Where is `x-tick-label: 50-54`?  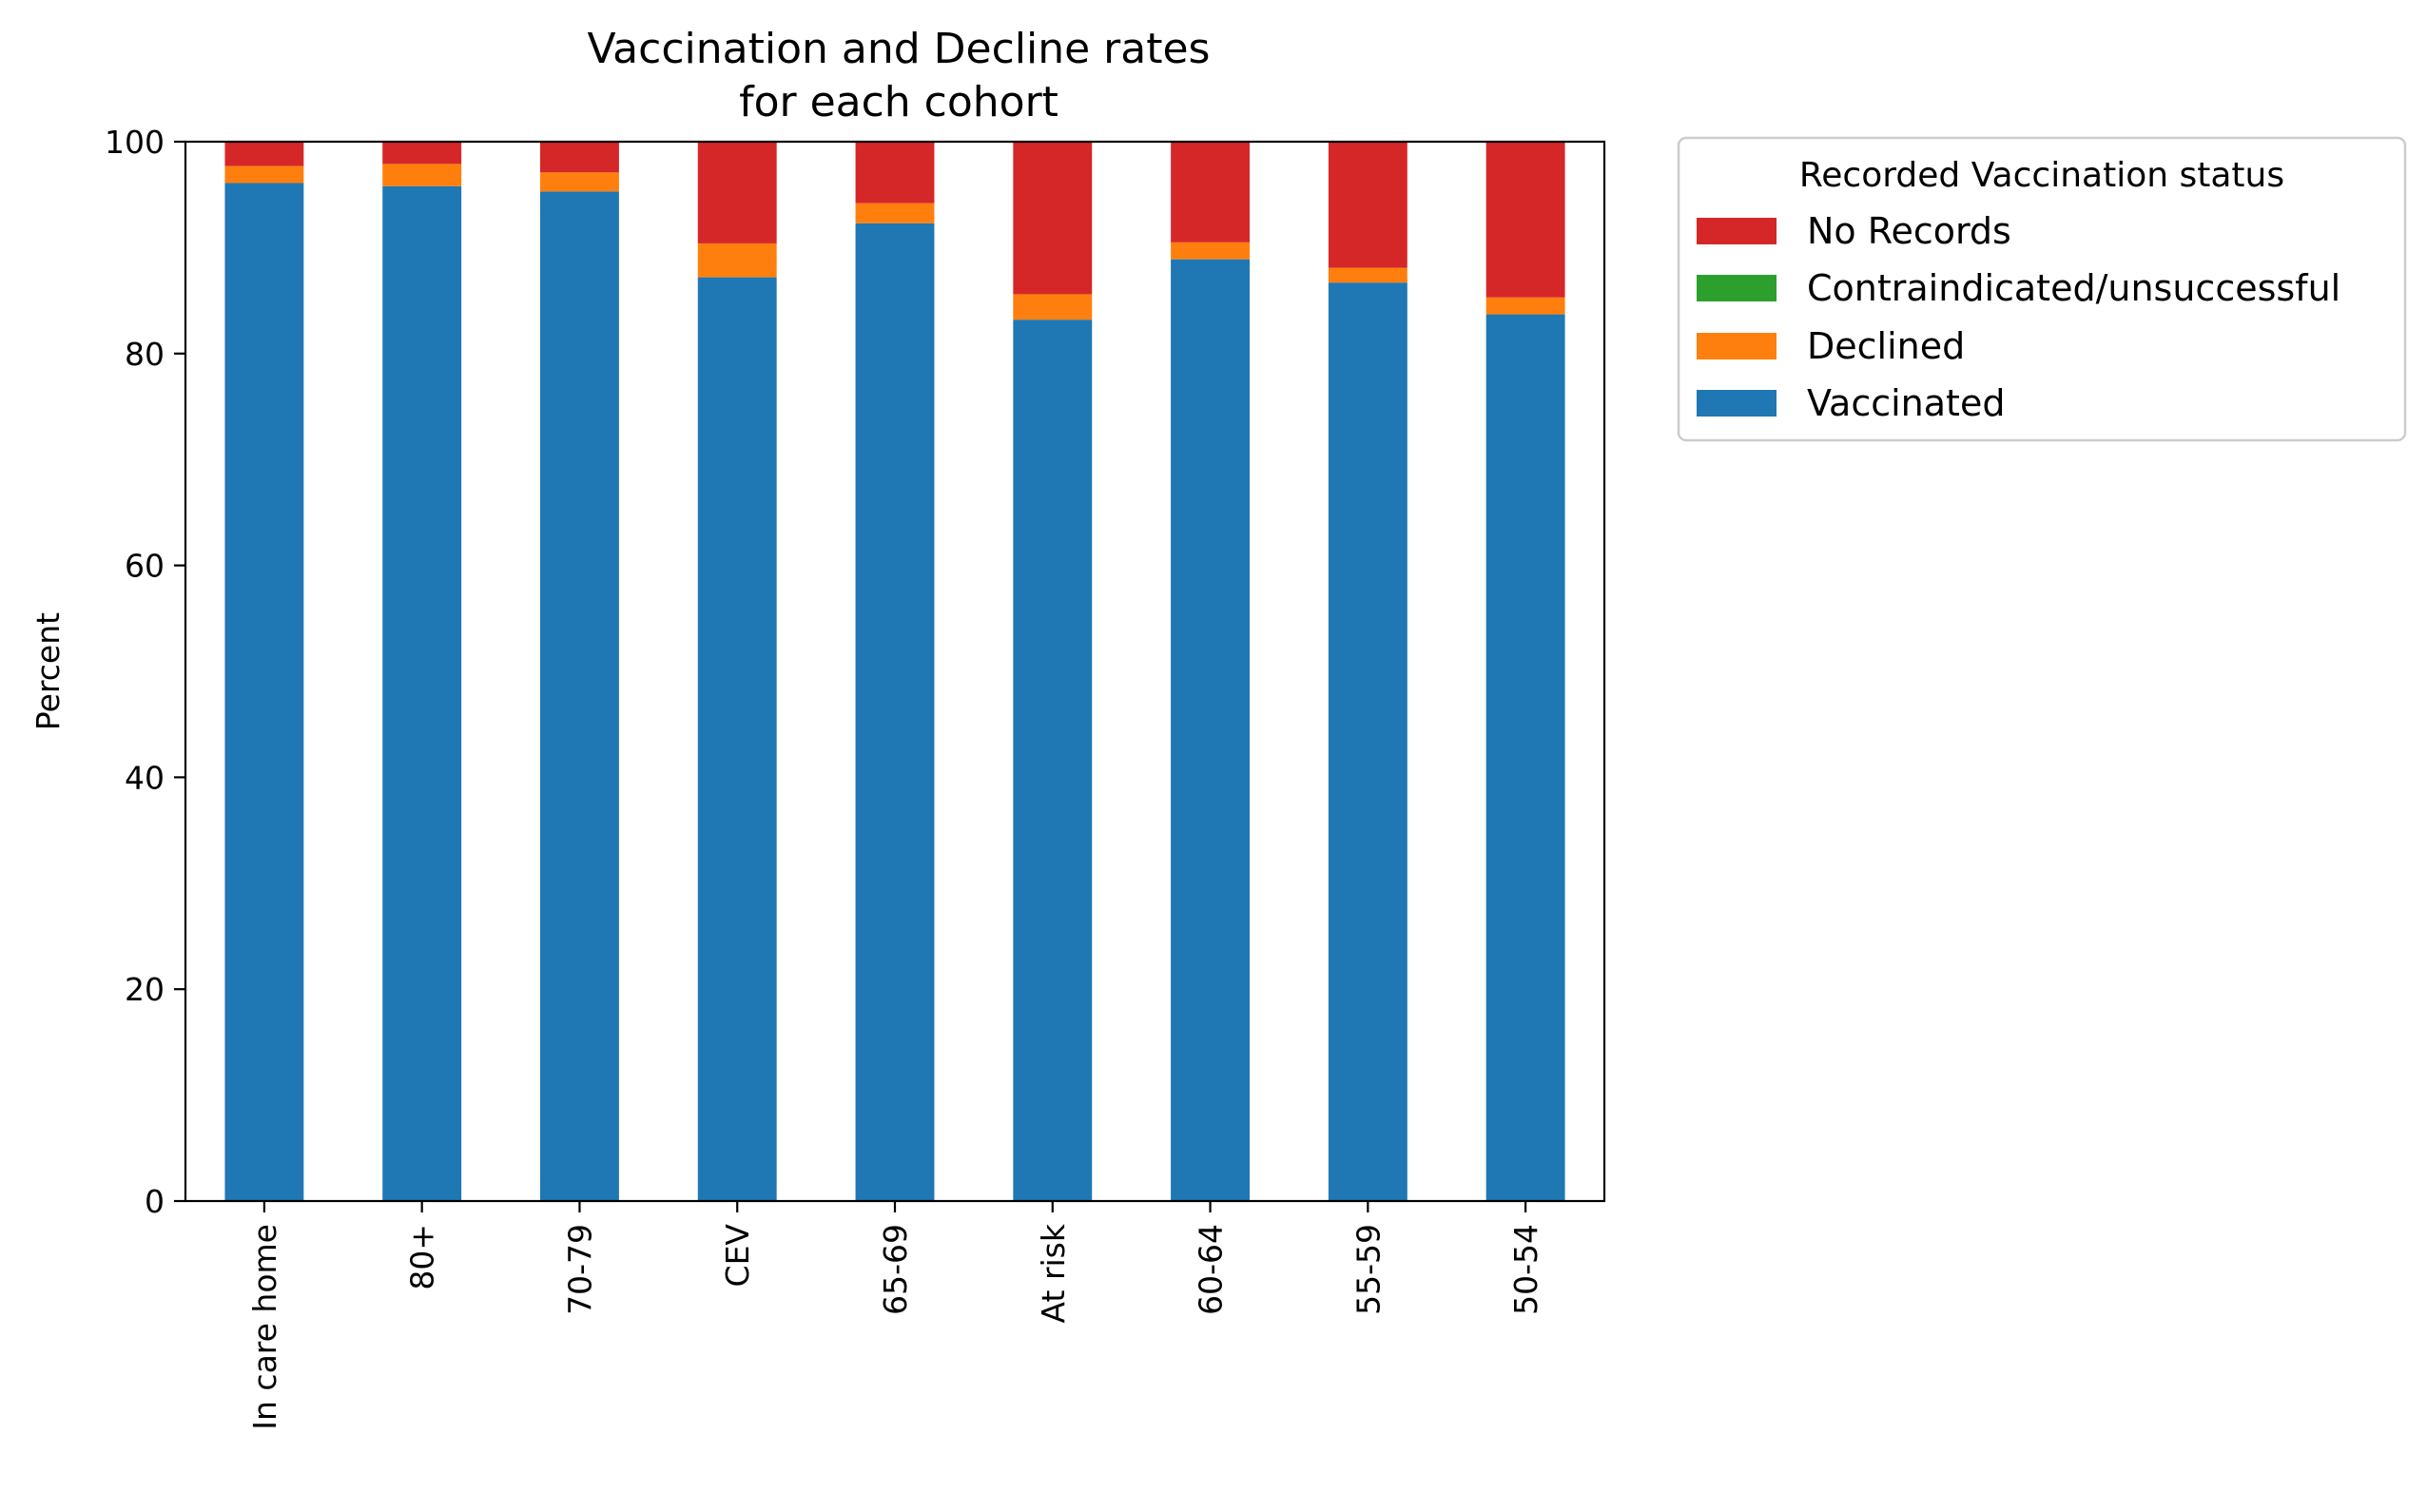 x-tick-label: 50-54 is located at coordinates (1526, 1270).